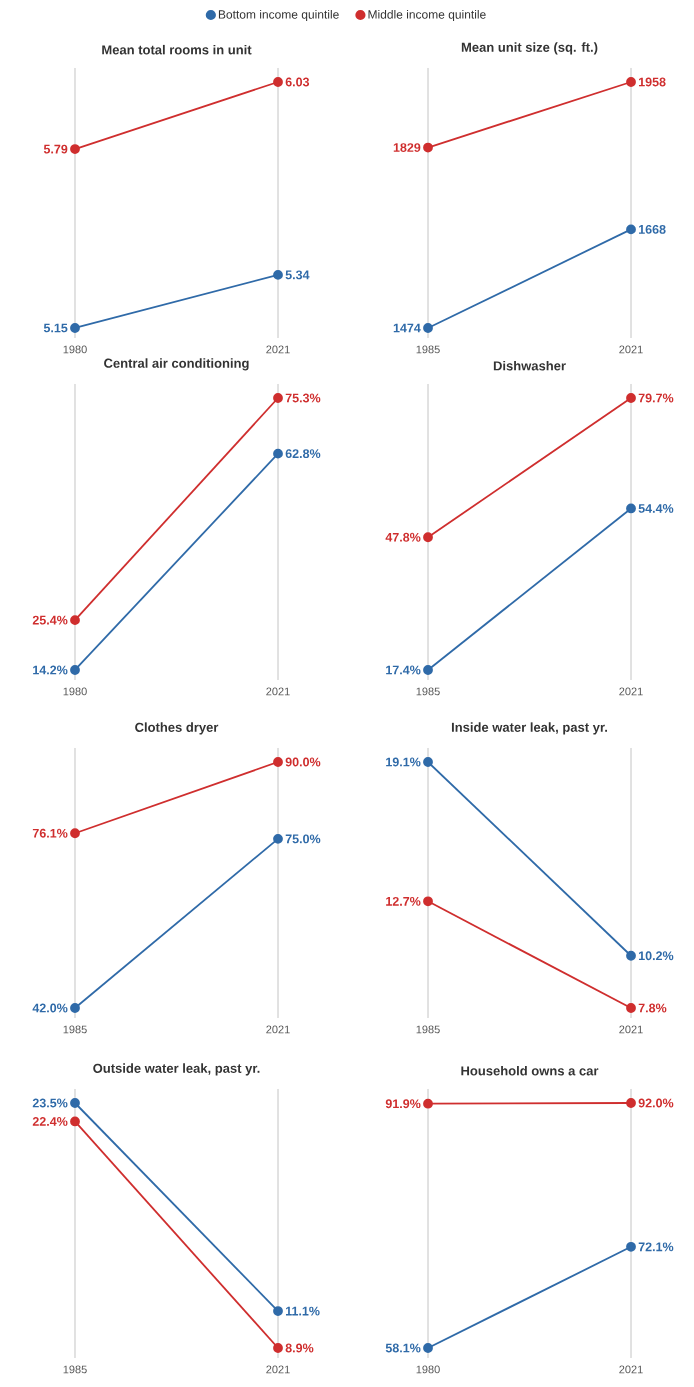  Describe the element at coordinates (176, 1069) in the screenshot. I see `chart-title: Outside water leak, past yr.` at that location.